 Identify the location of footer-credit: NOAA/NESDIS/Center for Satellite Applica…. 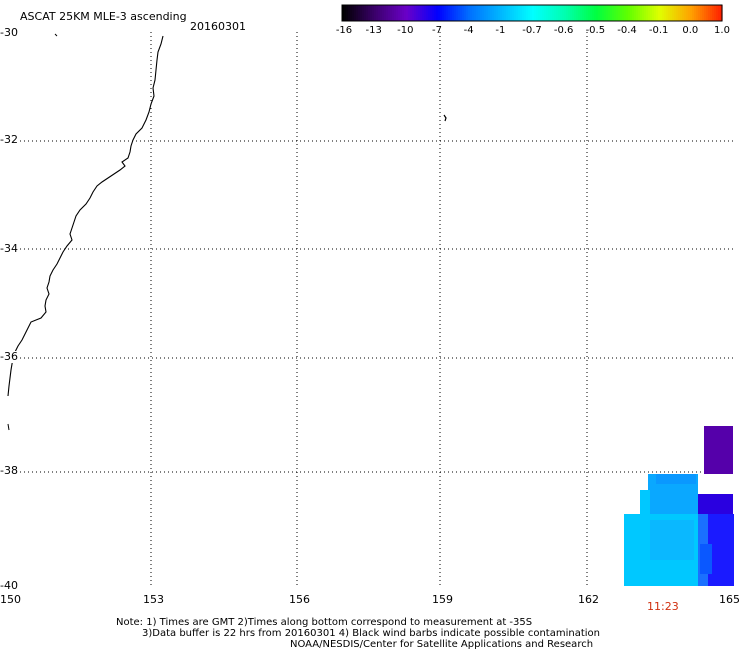
(442, 644).